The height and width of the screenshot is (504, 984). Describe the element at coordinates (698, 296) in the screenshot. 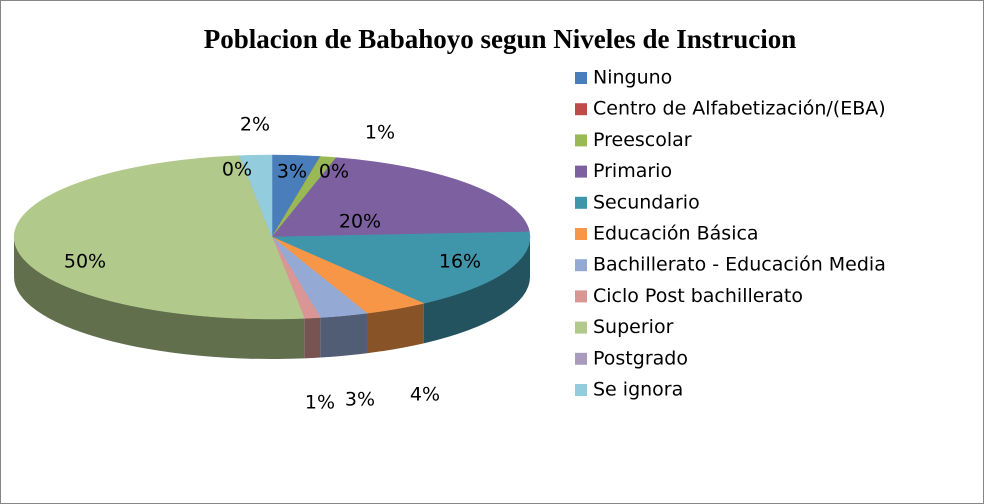

I see `legend-label: Ciclo Post bachillerato` at that location.